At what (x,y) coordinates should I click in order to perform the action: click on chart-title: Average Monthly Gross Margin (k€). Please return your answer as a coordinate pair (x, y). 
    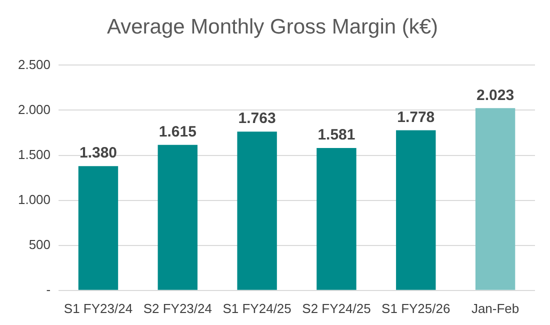
    Looking at the image, I should click on (272, 26).